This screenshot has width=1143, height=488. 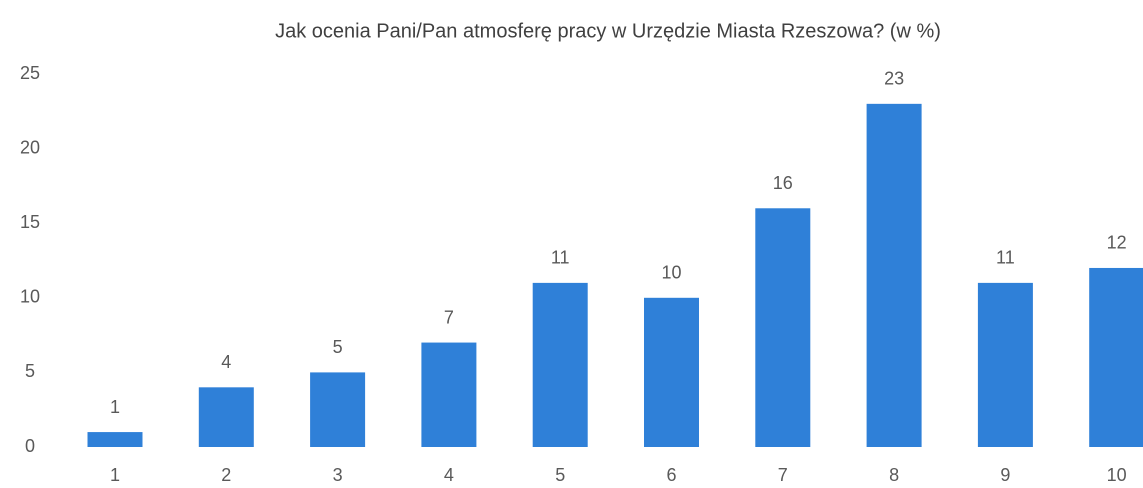 I want to click on y-tick-label: 5, so click(x=30, y=371).